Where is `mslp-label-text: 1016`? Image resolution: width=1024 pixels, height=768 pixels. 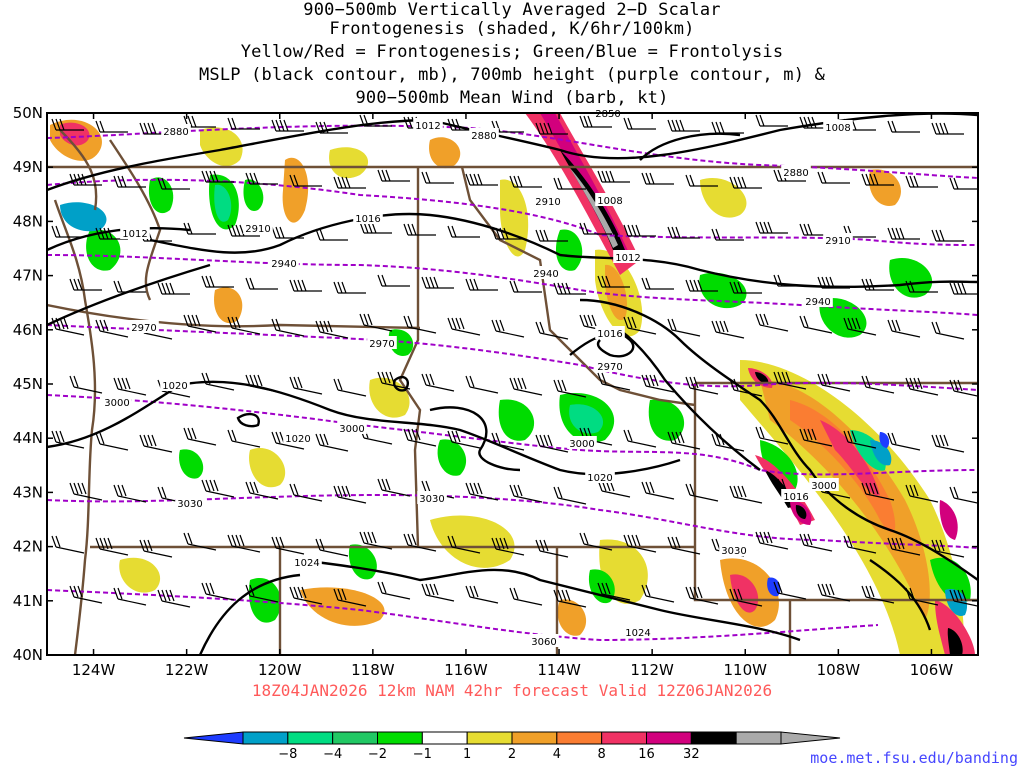
mslp-label-text: 1016 is located at coordinates (795, 497).